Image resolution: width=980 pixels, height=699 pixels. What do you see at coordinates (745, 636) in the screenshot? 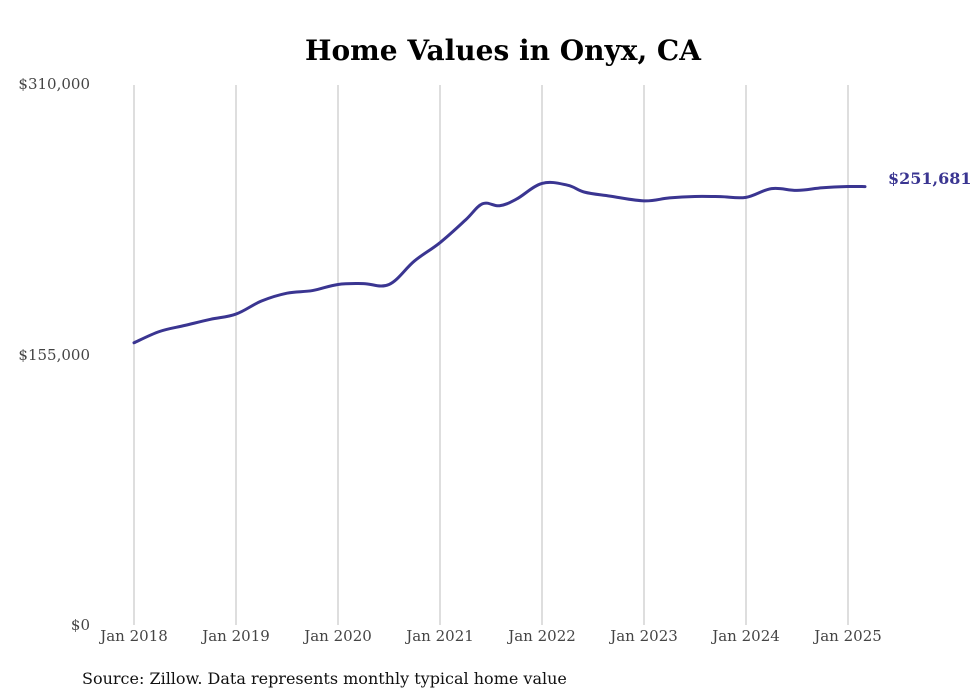
I see `x-tick-label: Jan 2024` at bounding box center [745, 636].